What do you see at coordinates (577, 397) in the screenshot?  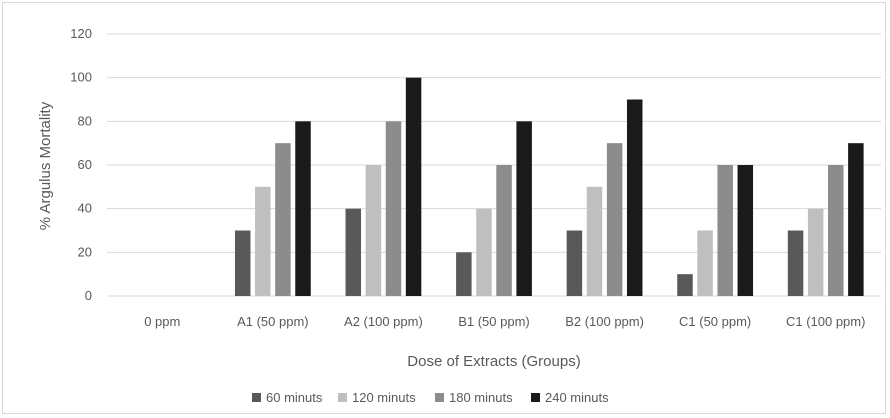 I see `legend-label: 240 minuts` at bounding box center [577, 397].